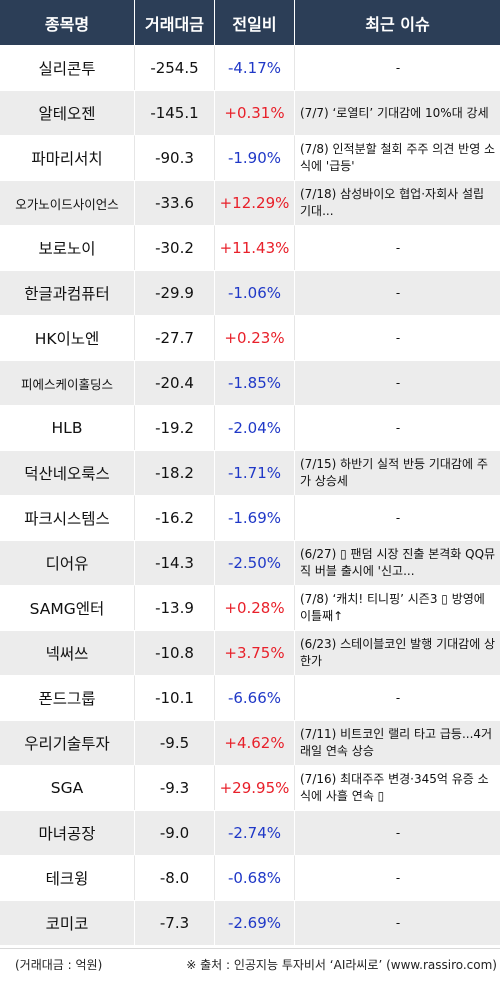 The image size is (500, 990). What do you see at coordinates (67, 247) in the screenshot?
I see `stock-name: 보로노이` at bounding box center [67, 247].